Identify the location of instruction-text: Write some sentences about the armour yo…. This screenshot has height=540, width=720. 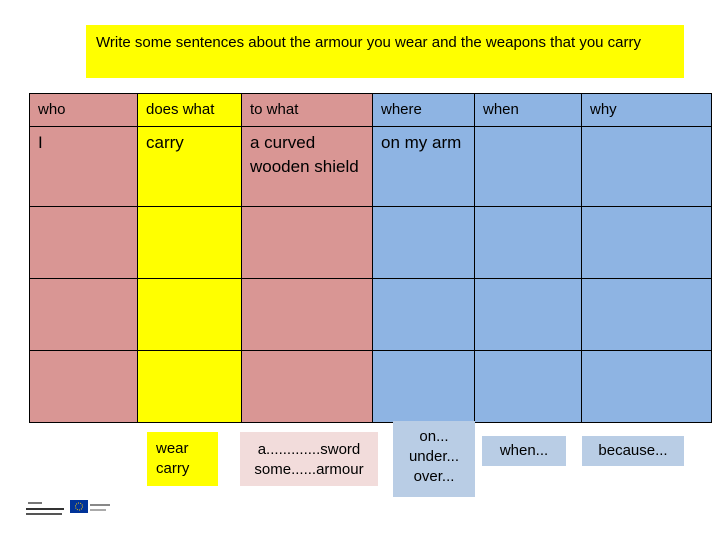
(369, 42).